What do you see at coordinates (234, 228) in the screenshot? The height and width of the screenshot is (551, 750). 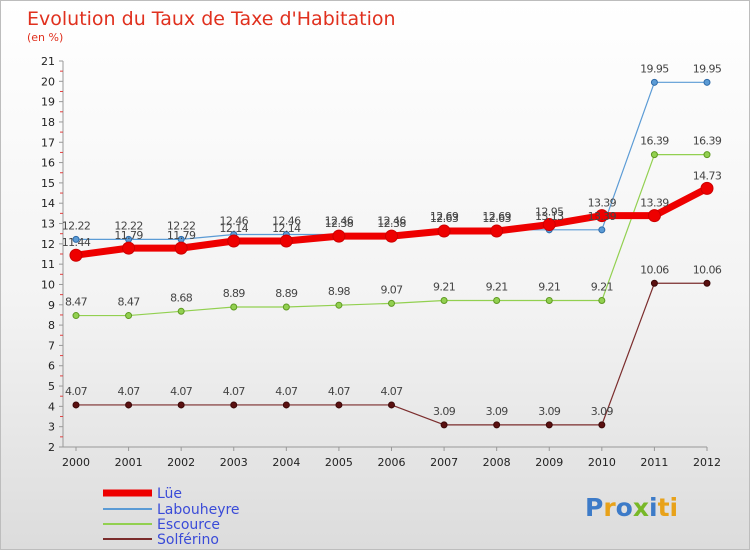 I see `data-label: 12.14` at bounding box center [234, 228].